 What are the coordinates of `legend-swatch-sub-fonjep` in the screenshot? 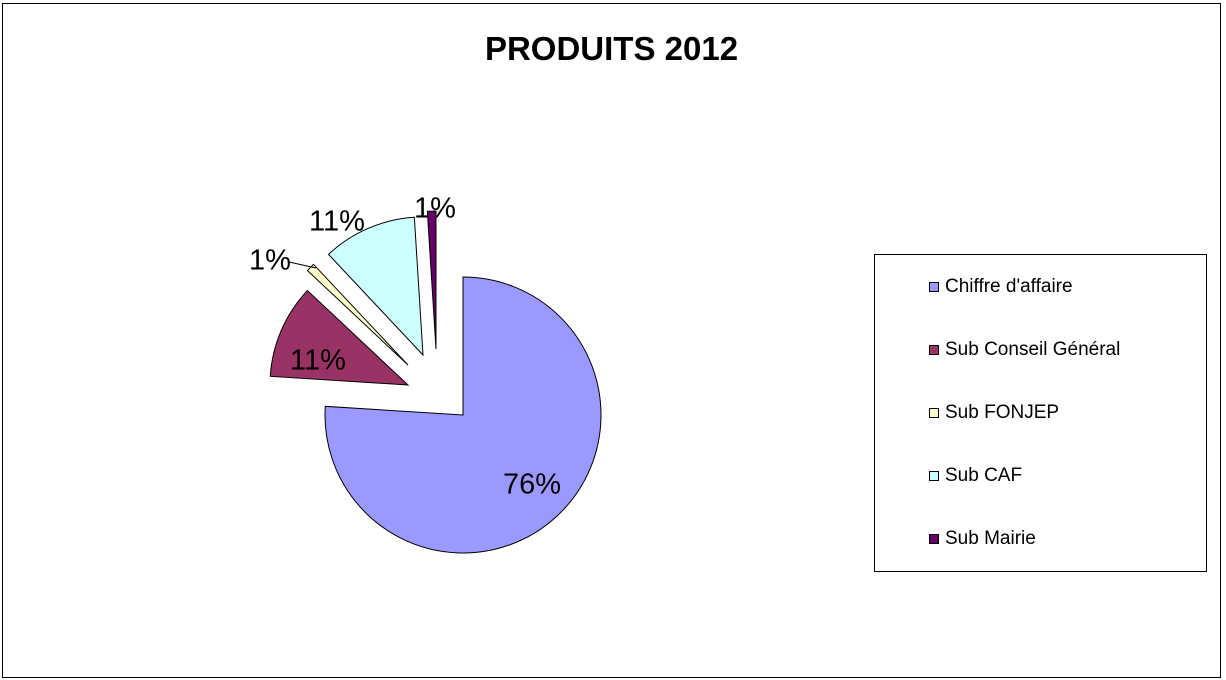 It's located at (934, 413).